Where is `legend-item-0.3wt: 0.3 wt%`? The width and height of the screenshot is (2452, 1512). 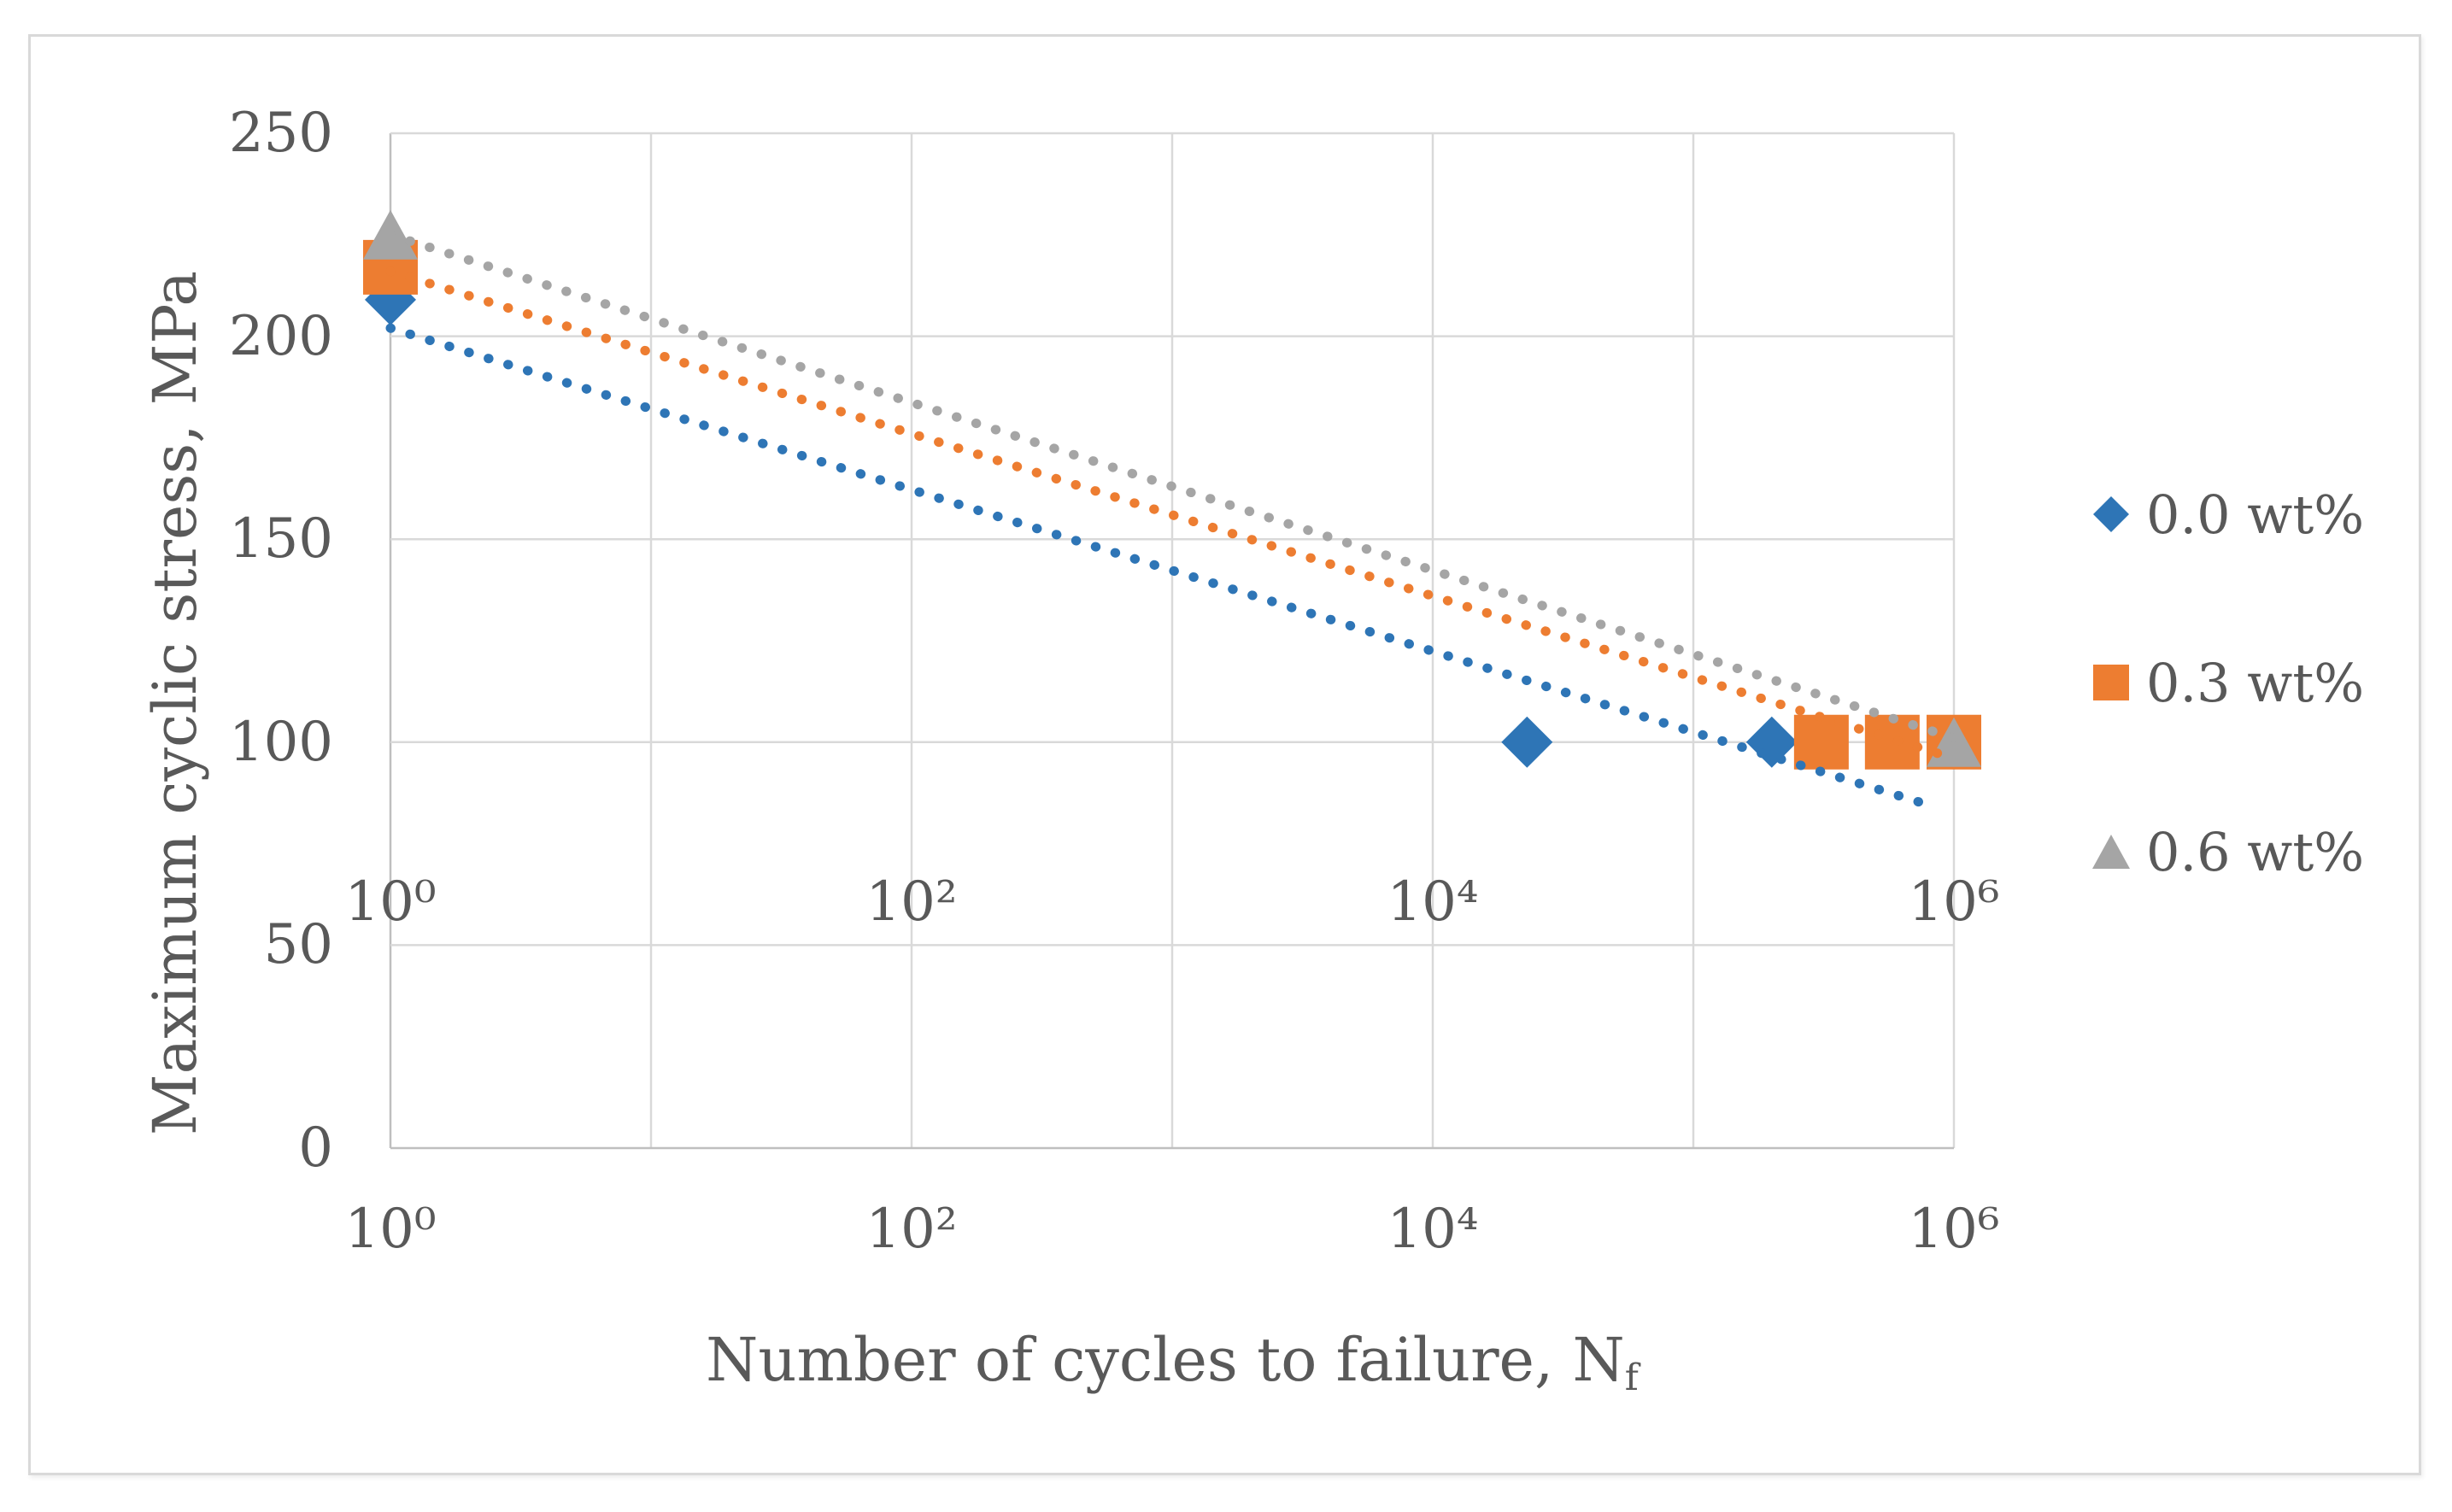 legend-item-0.3wt: 0.3 wt% is located at coordinates (2228, 682).